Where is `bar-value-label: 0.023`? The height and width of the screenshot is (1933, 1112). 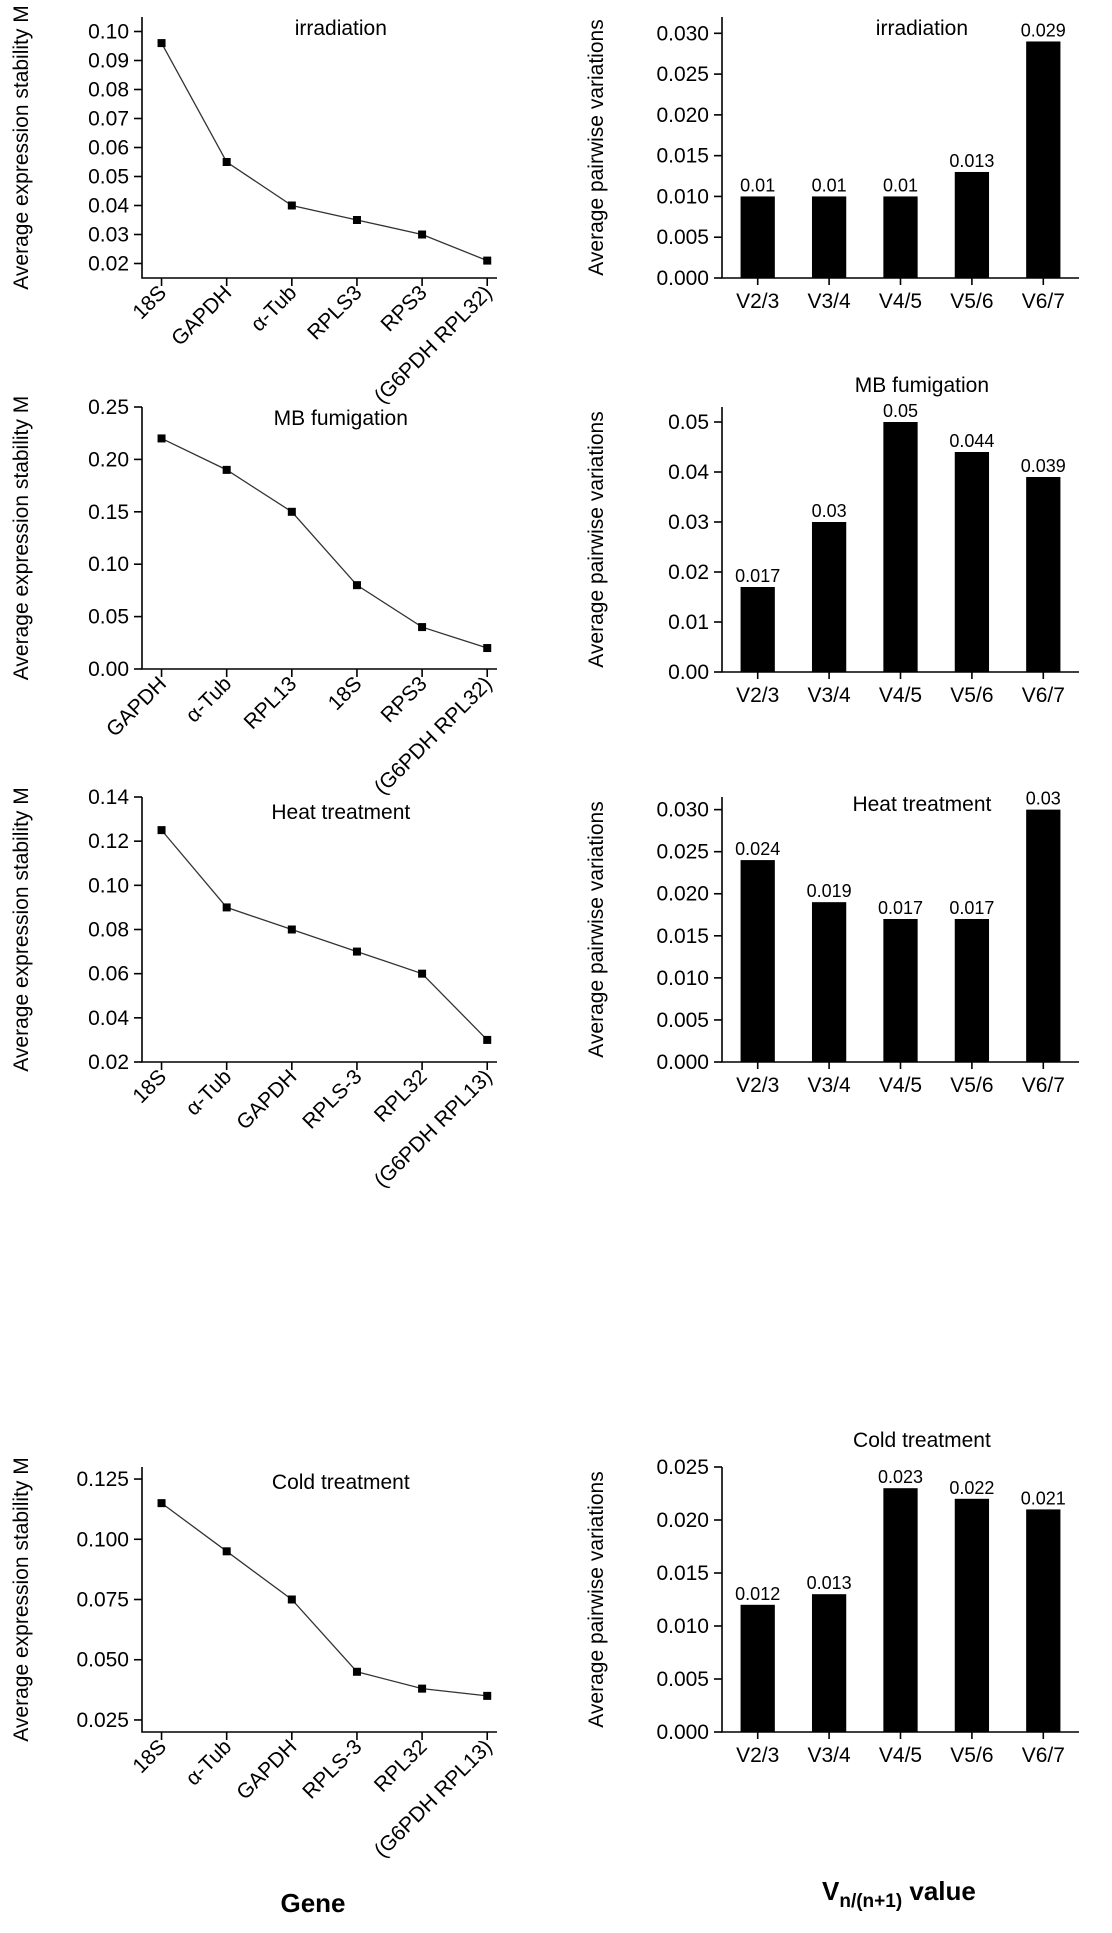
bar-value-label: 0.023 is located at coordinates (900, 1477).